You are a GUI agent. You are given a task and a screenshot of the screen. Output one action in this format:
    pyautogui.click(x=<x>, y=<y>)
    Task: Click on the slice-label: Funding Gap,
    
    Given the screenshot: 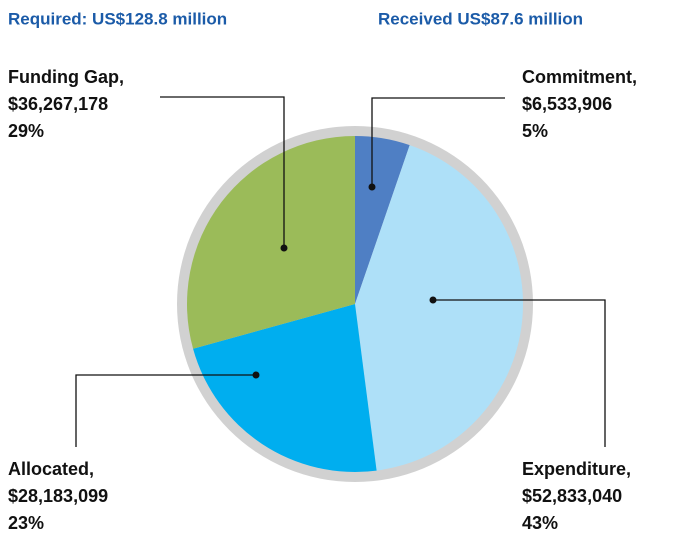 What is the action you would take?
    pyautogui.click(x=66, y=77)
    